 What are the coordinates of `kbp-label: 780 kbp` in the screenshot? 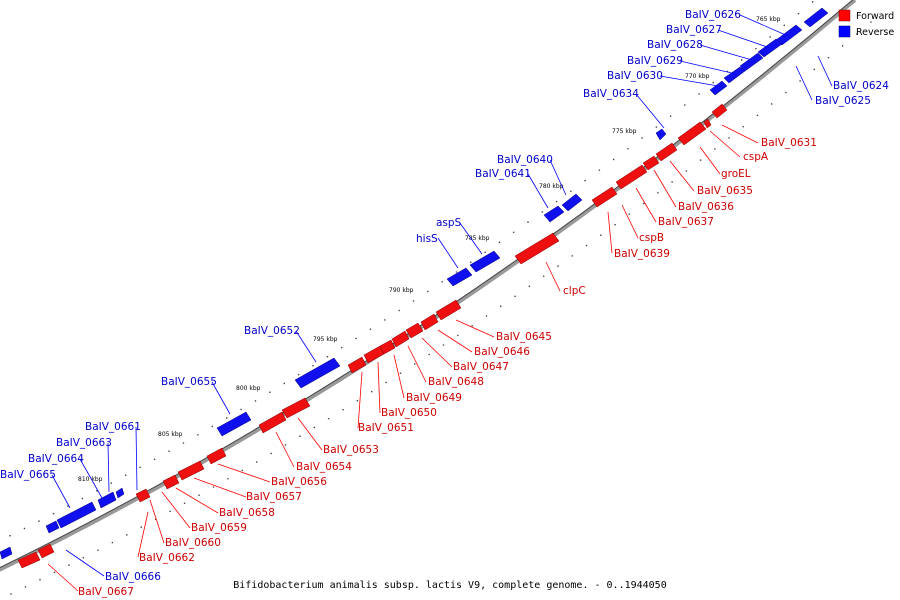 It's located at (551, 186).